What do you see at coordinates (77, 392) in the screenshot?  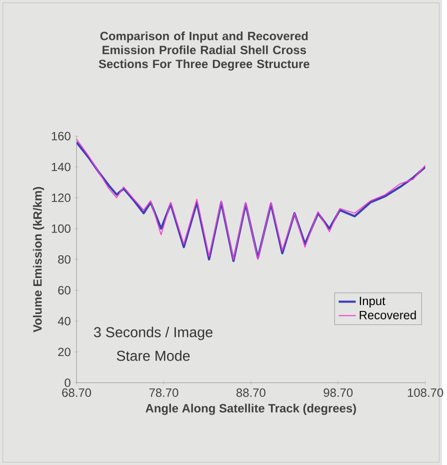 I see `x-tick-label: 68.70` at bounding box center [77, 392].